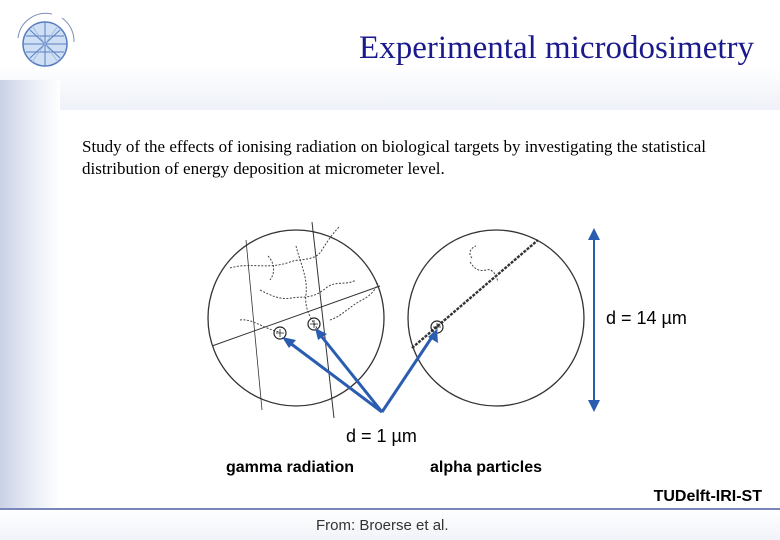 The image size is (780, 540). What do you see at coordinates (646, 318) in the screenshot?
I see `label-diameter-14um: d = 14 µm` at bounding box center [646, 318].